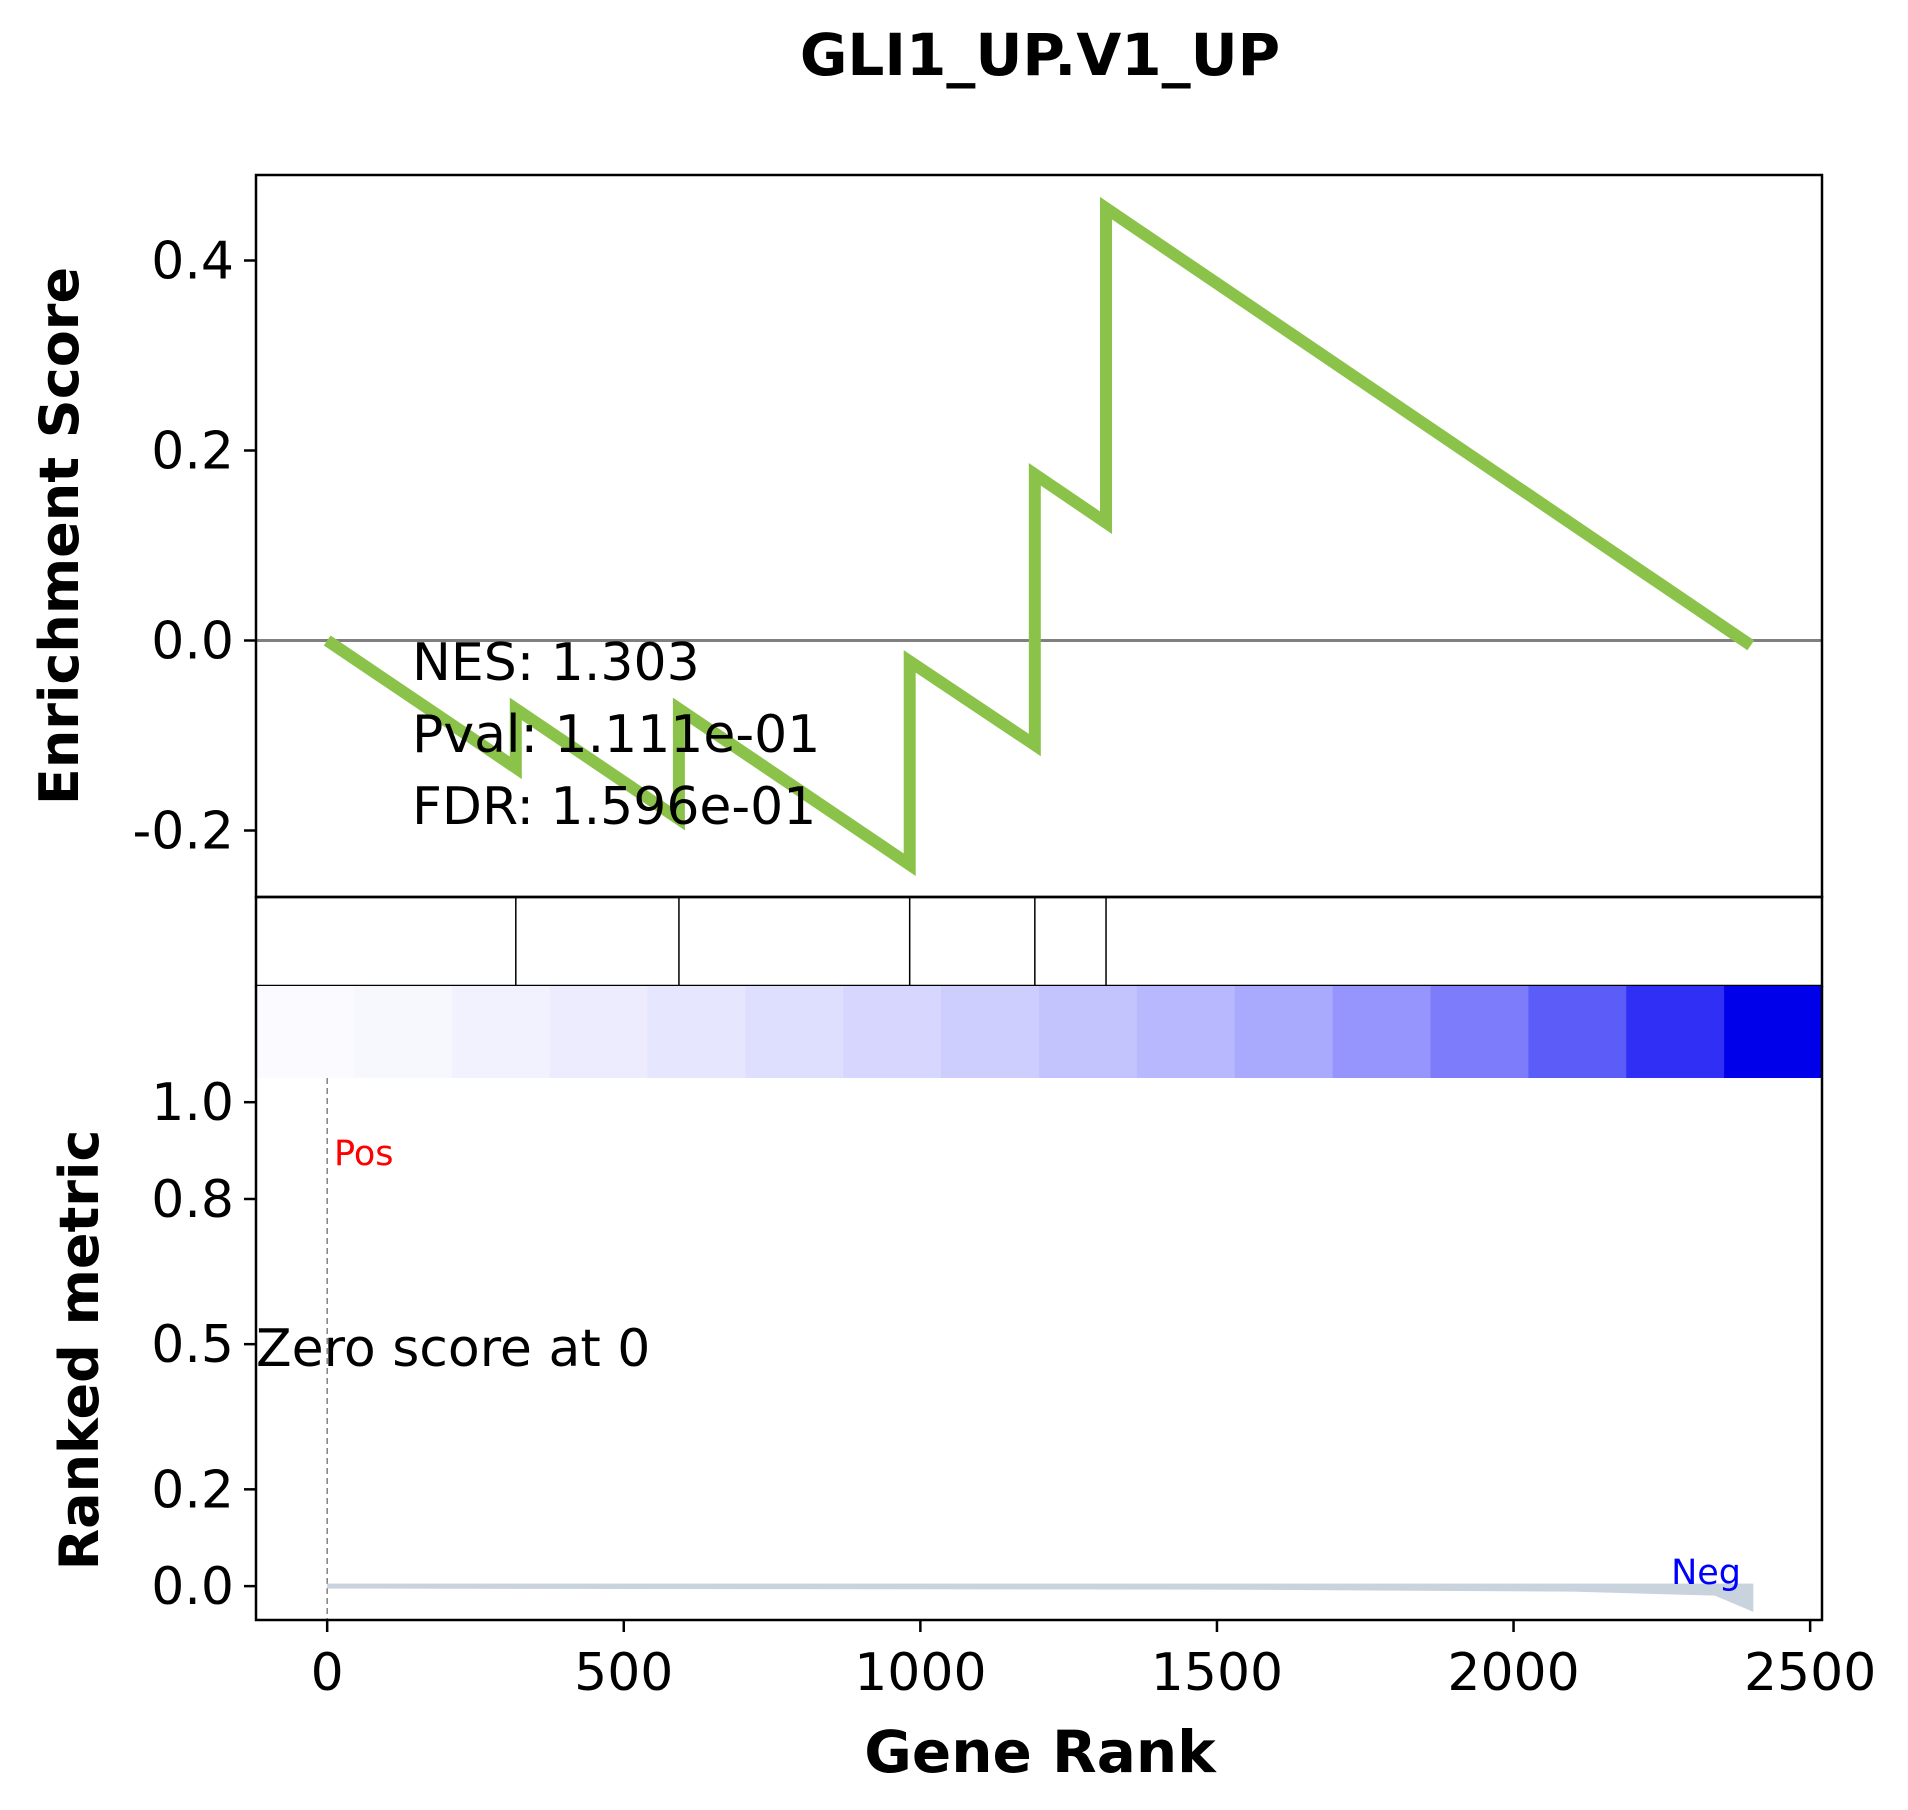  What do you see at coordinates (192, 262) in the screenshot?
I see `es-y-tick-label: 0.4` at bounding box center [192, 262].